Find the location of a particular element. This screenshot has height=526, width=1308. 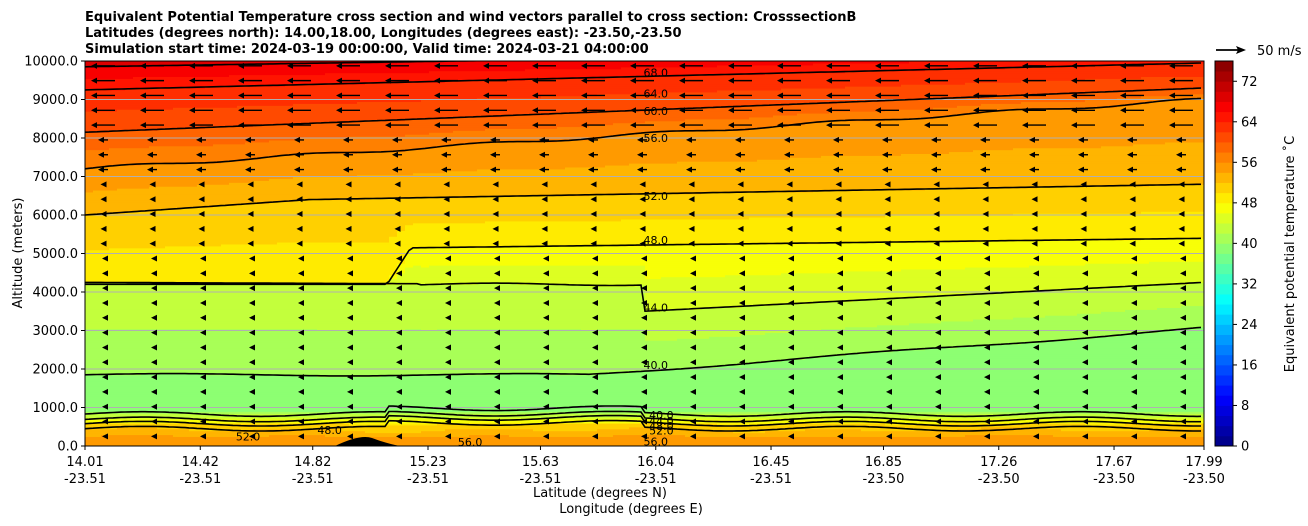

x-tick-label-lat: 14.42 is located at coordinates (200, 462).